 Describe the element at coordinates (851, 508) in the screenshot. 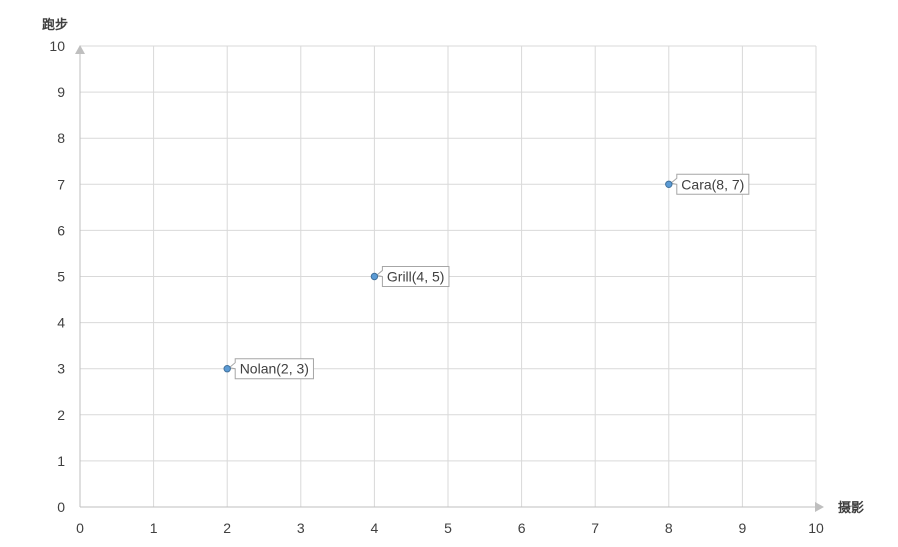

I see `x-axis-title: 摄影` at that location.